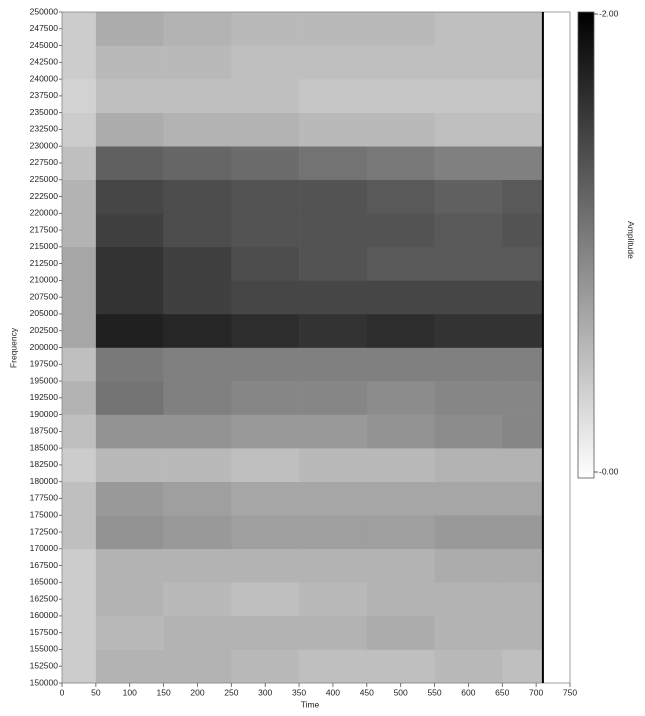 This screenshot has height=716, width=645. Describe the element at coordinates (44, 364) in the screenshot. I see `y-tick-label: 197500` at that location.